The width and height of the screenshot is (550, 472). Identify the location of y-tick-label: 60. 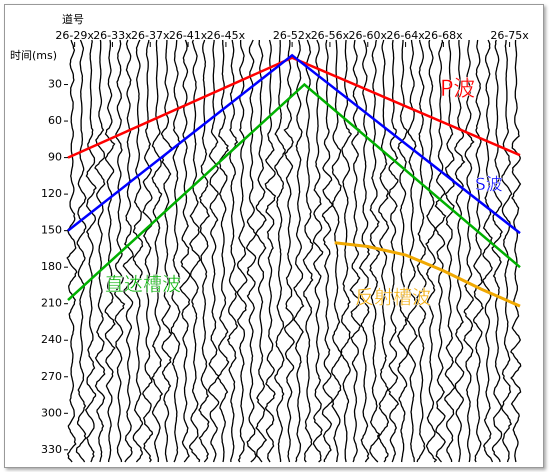
(55, 120).